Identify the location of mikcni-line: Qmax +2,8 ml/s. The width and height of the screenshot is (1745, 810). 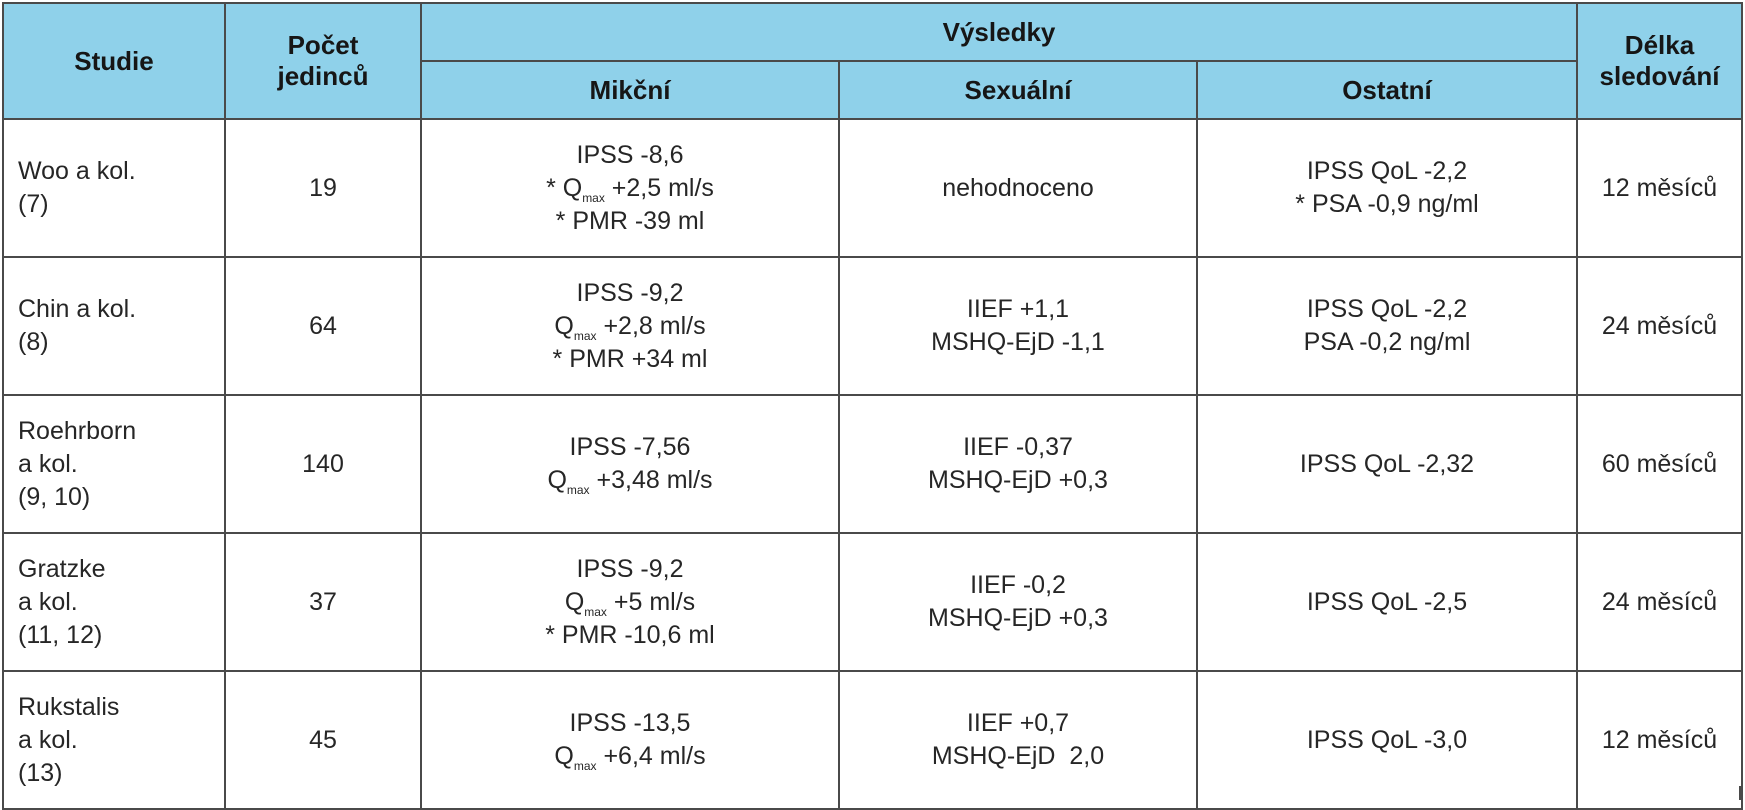
(630, 326).